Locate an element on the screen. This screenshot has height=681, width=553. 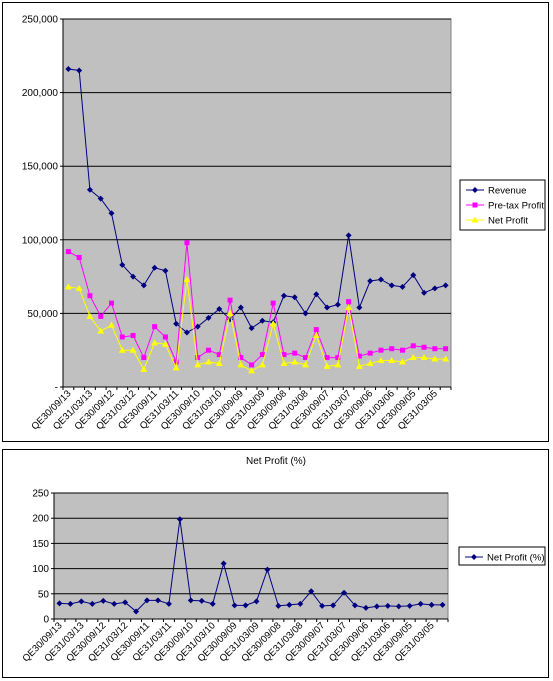
y-tick-label: 100,000 is located at coordinates (40, 240).